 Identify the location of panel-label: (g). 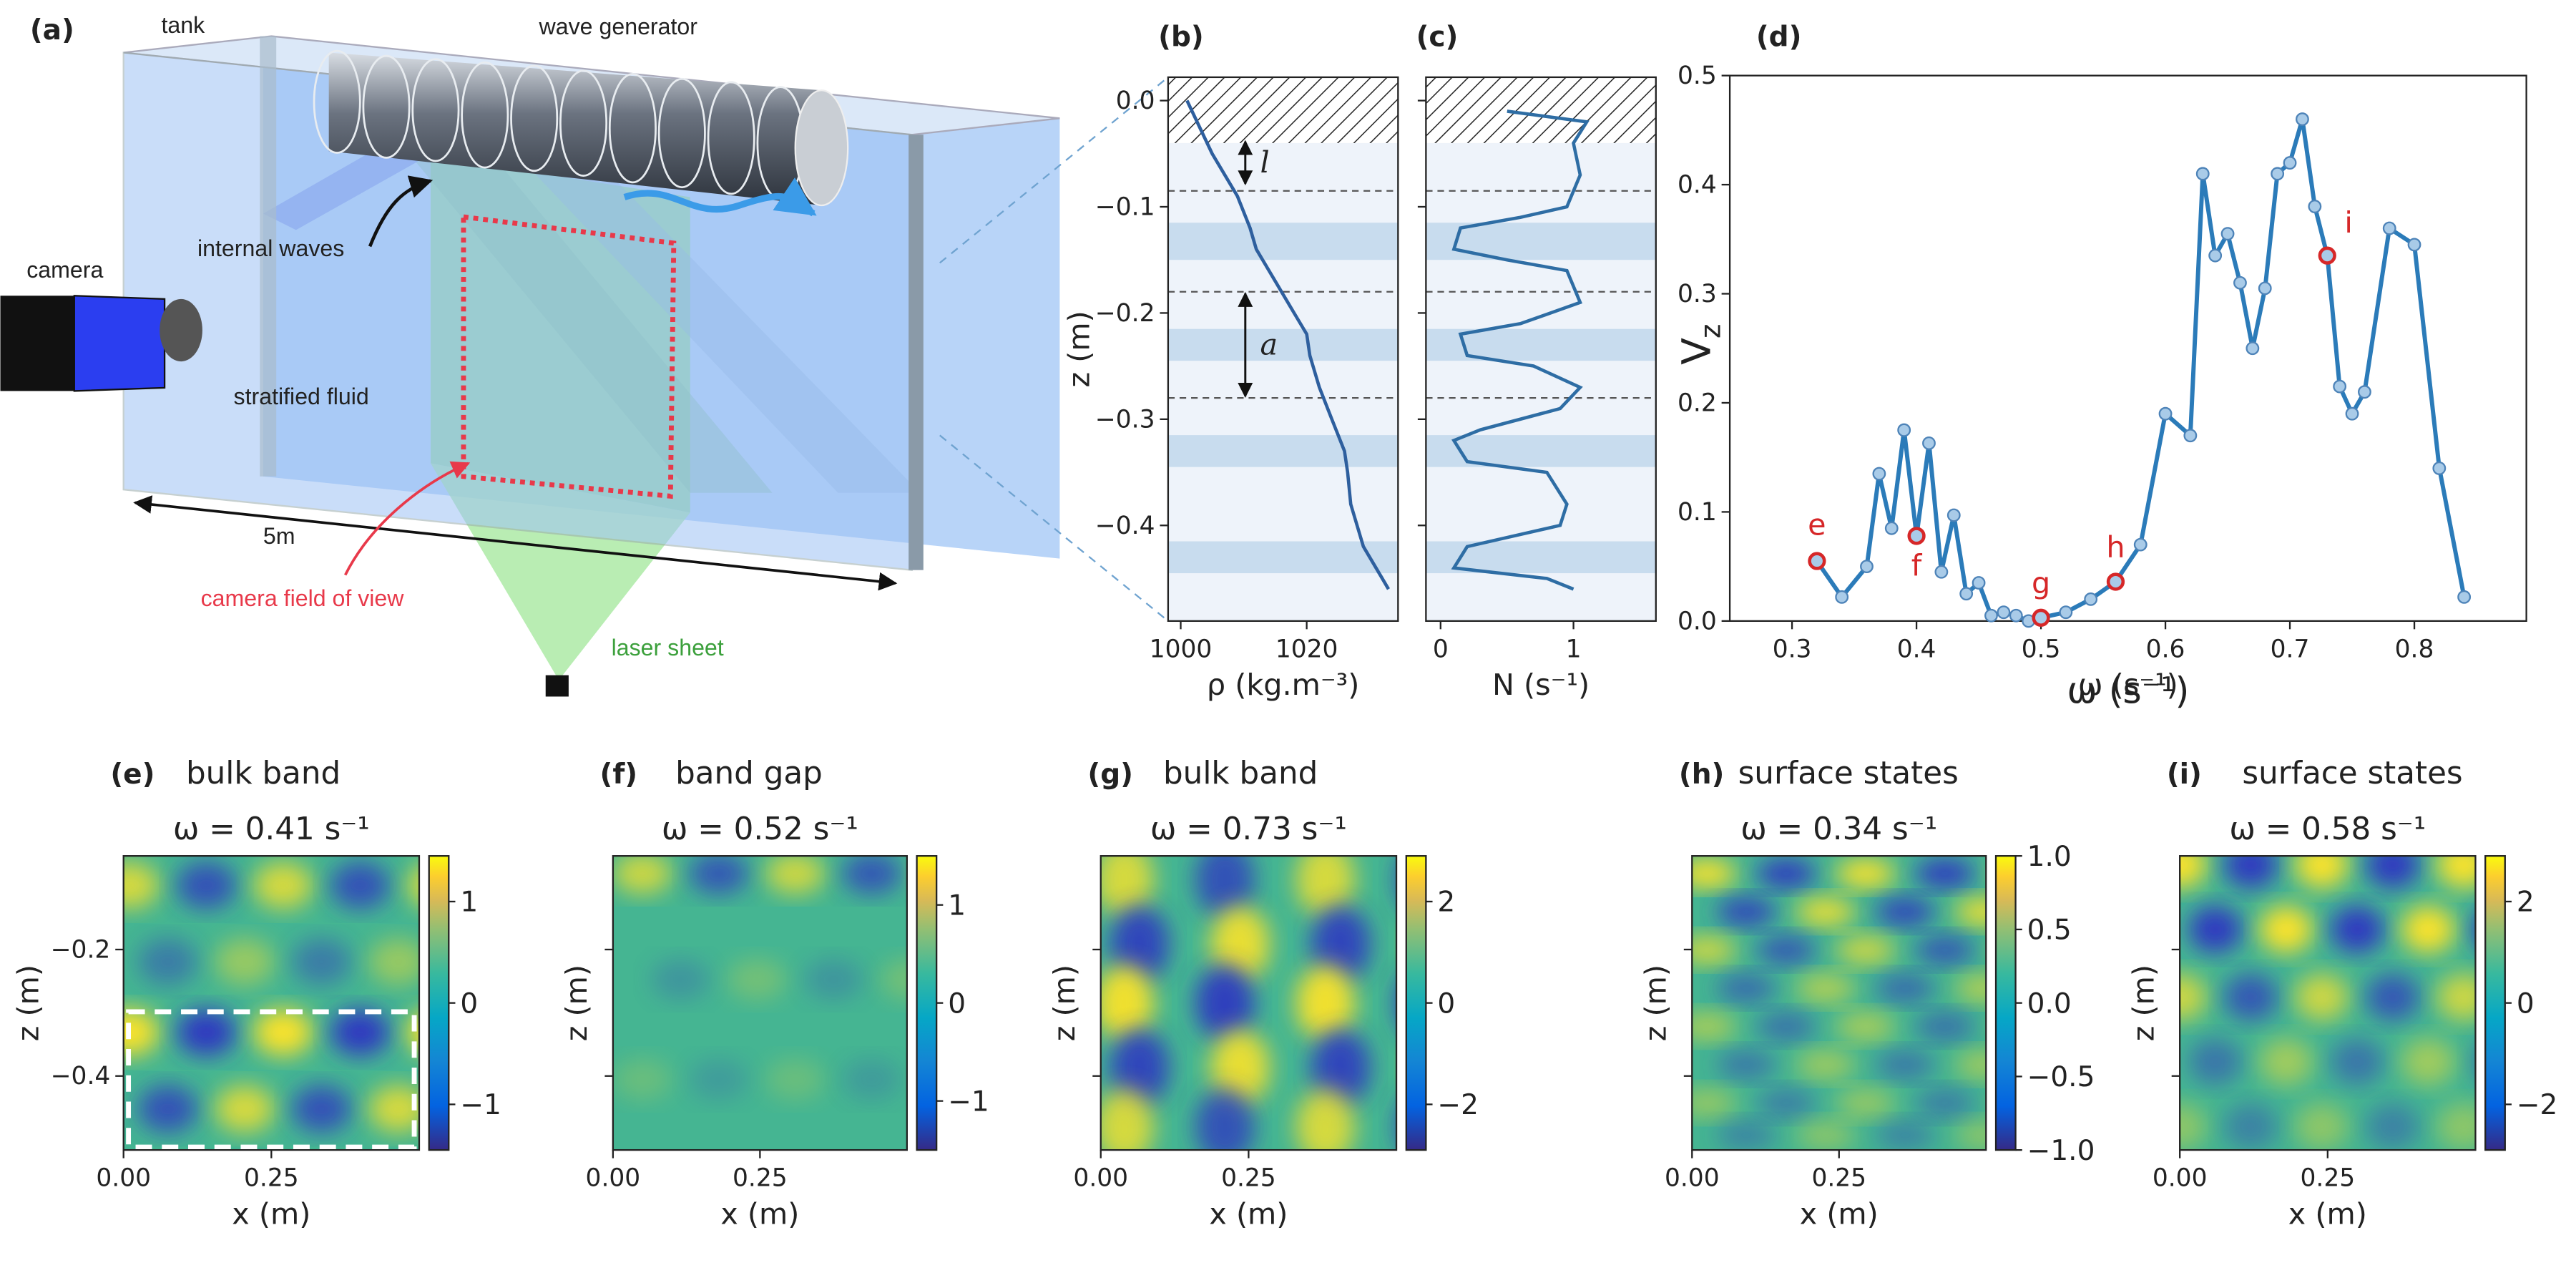
(1110, 774).